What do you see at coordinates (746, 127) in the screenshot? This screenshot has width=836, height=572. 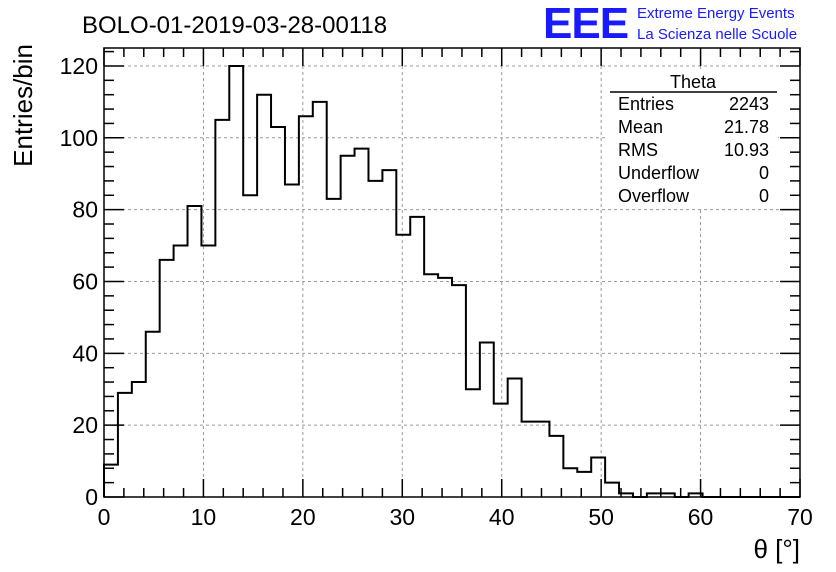 I see `stats-value: 21.78` at bounding box center [746, 127].